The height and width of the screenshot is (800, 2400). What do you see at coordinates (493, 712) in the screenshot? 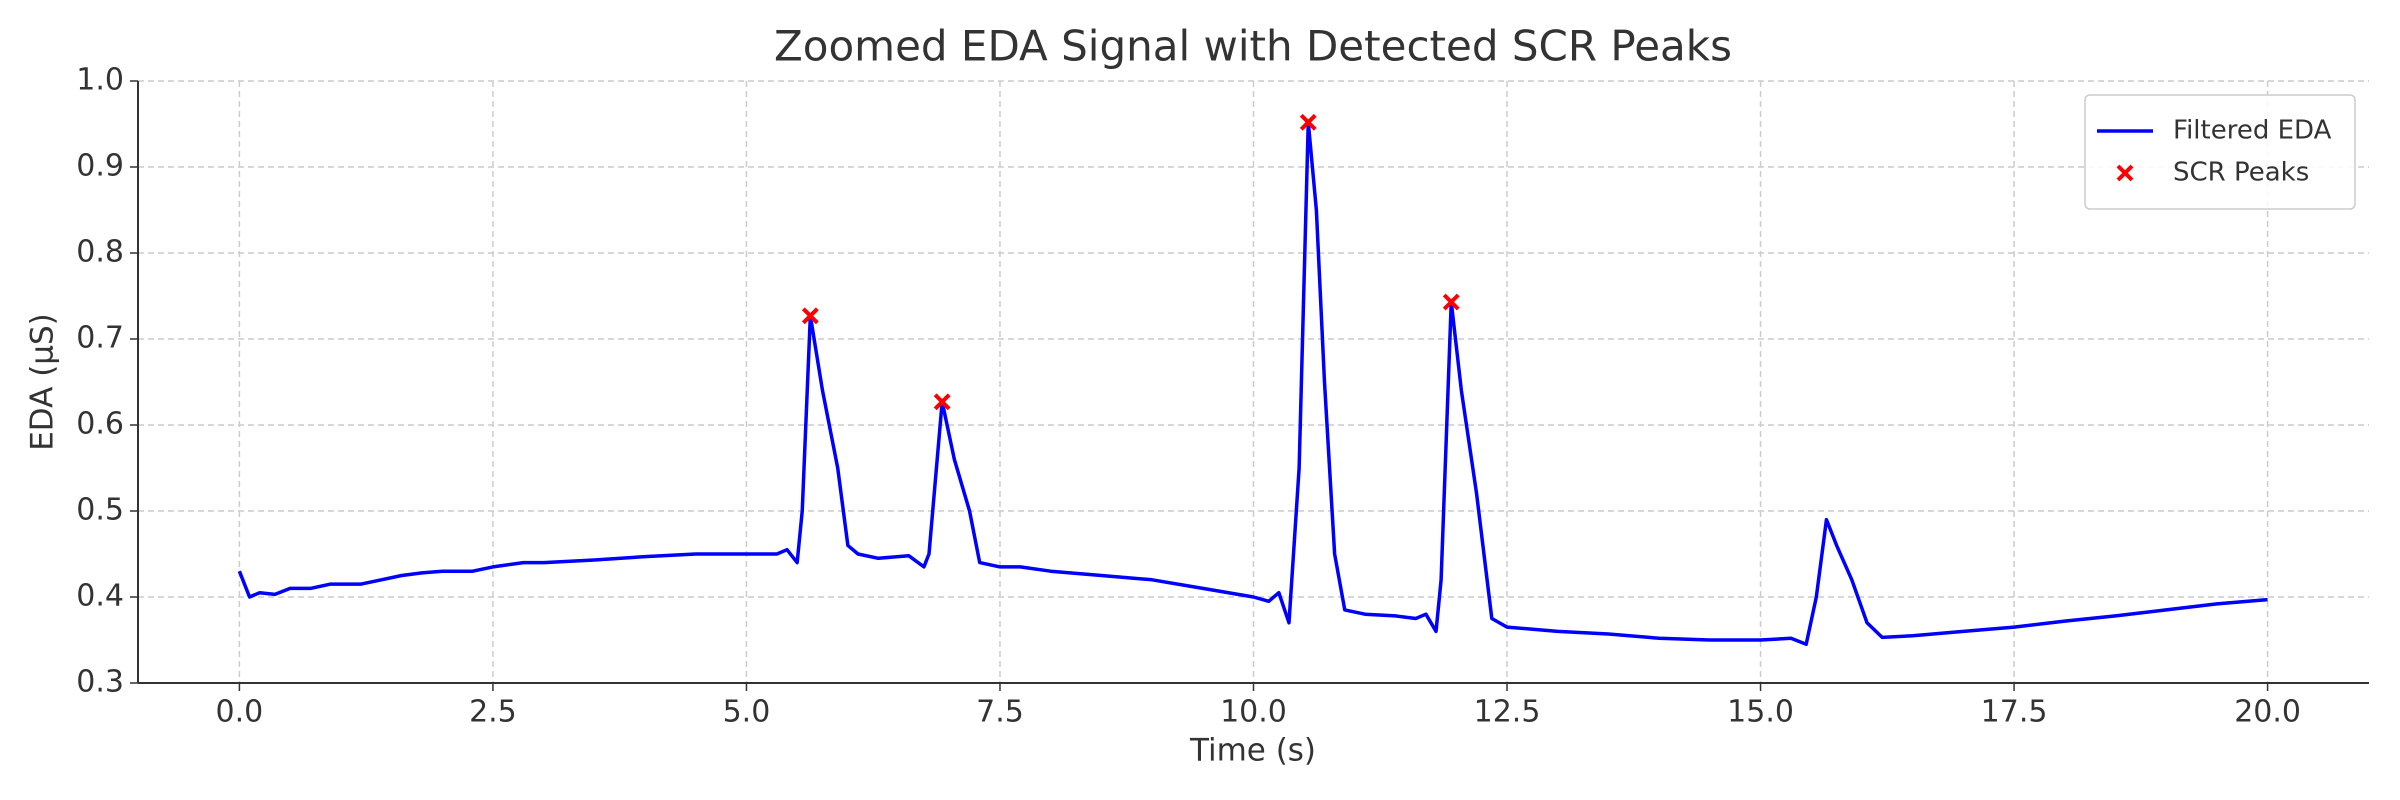
I see `x-tick-label: 2.5` at bounding box center [493, 712].